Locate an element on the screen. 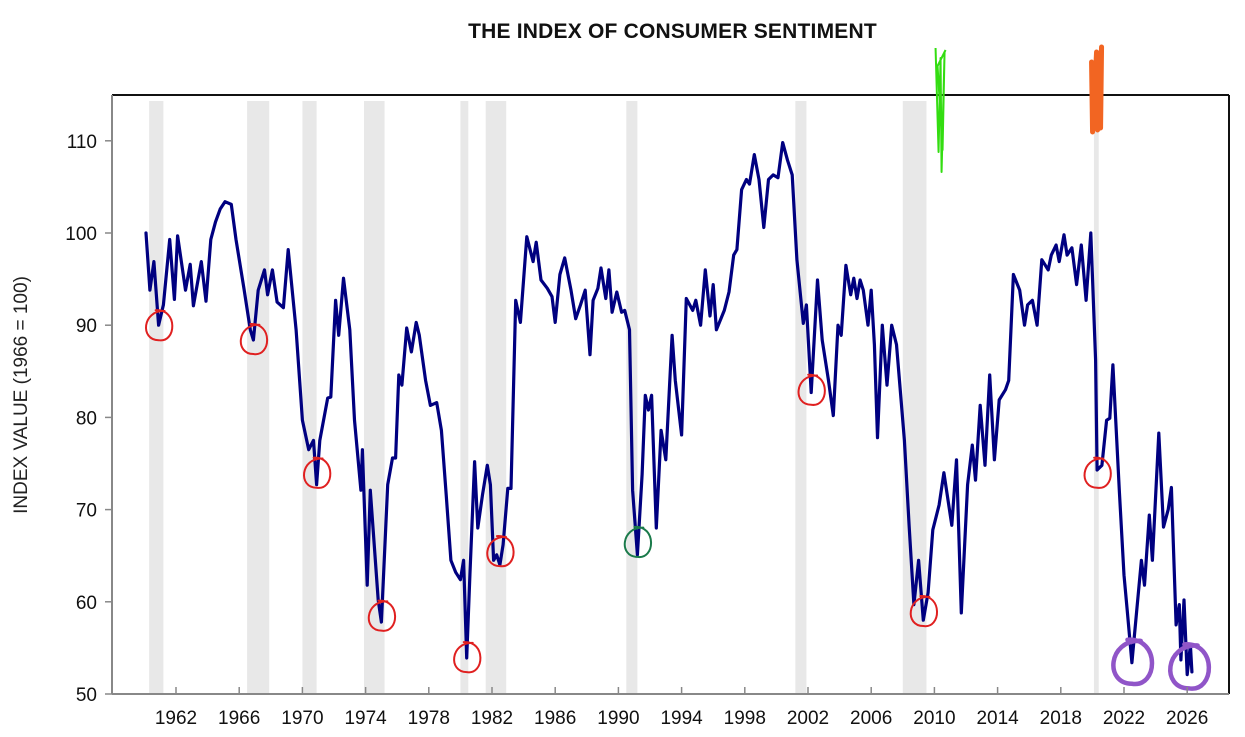  green-scribble-annotation is located at coordinates (940, 110).